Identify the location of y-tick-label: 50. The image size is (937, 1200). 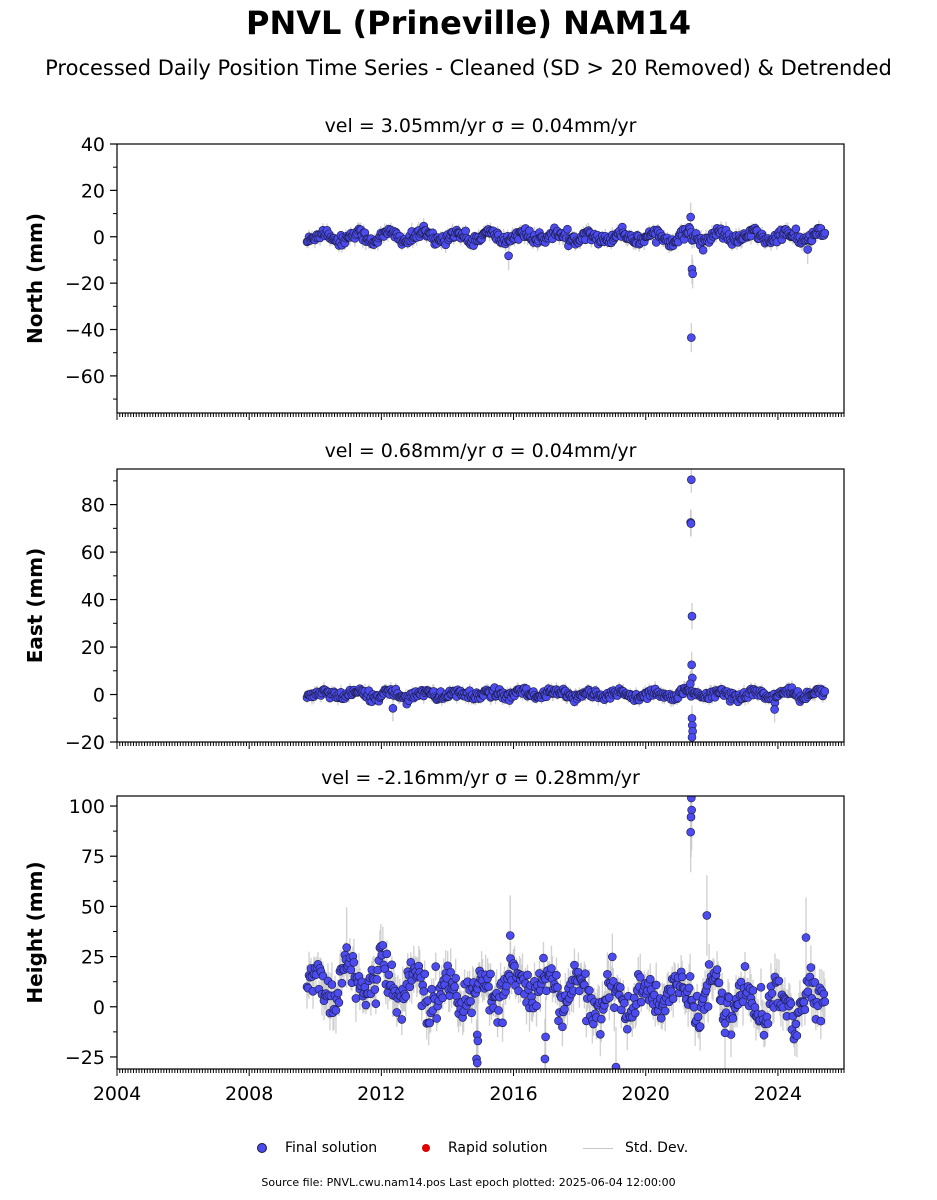
(93, 907).